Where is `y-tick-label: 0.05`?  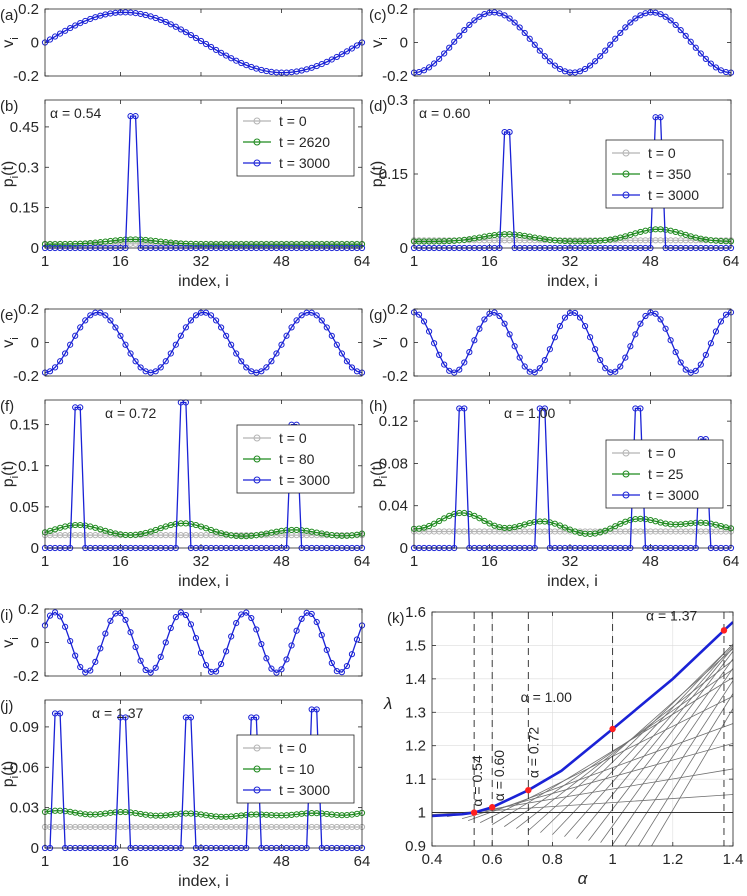 y-tick-label: 0.05 is located at coordinates (24, 507).